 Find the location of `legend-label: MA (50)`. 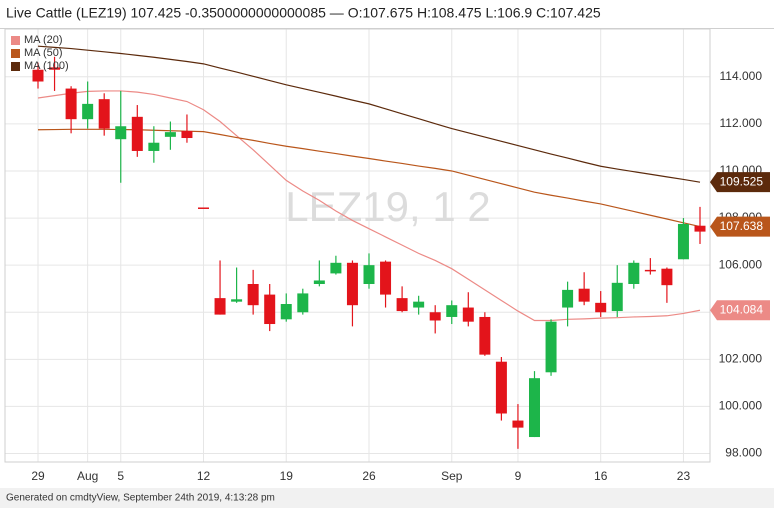

legend-label: MA (50) is located at coordinates (43, 53).